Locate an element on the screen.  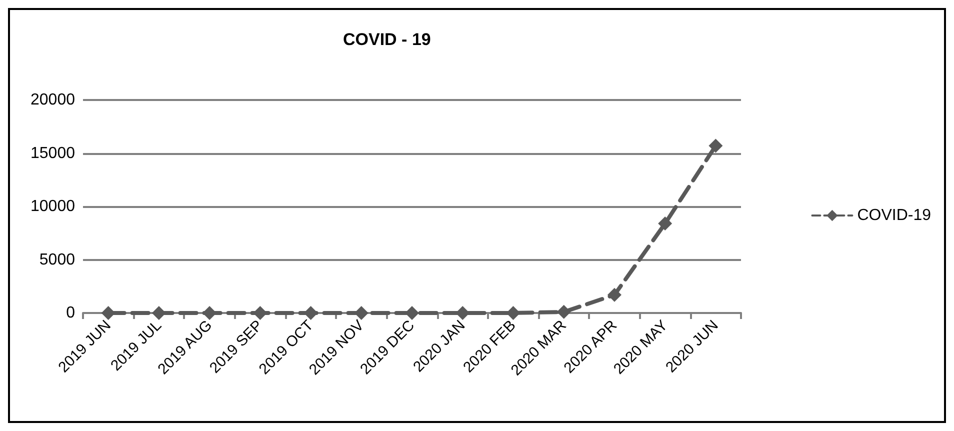
y-tick-label: 15000 is located at coordinates (53, 153).